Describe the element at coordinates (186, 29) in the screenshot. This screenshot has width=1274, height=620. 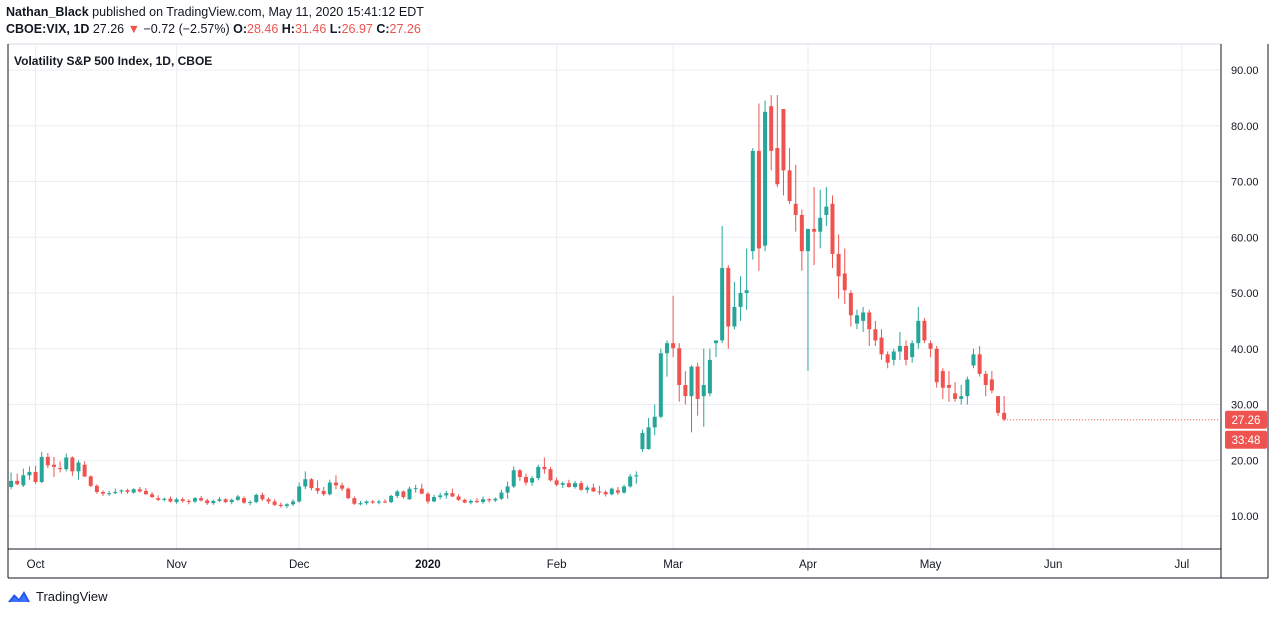
I see `price-change: −0.72 (−2.57%)` at that location.